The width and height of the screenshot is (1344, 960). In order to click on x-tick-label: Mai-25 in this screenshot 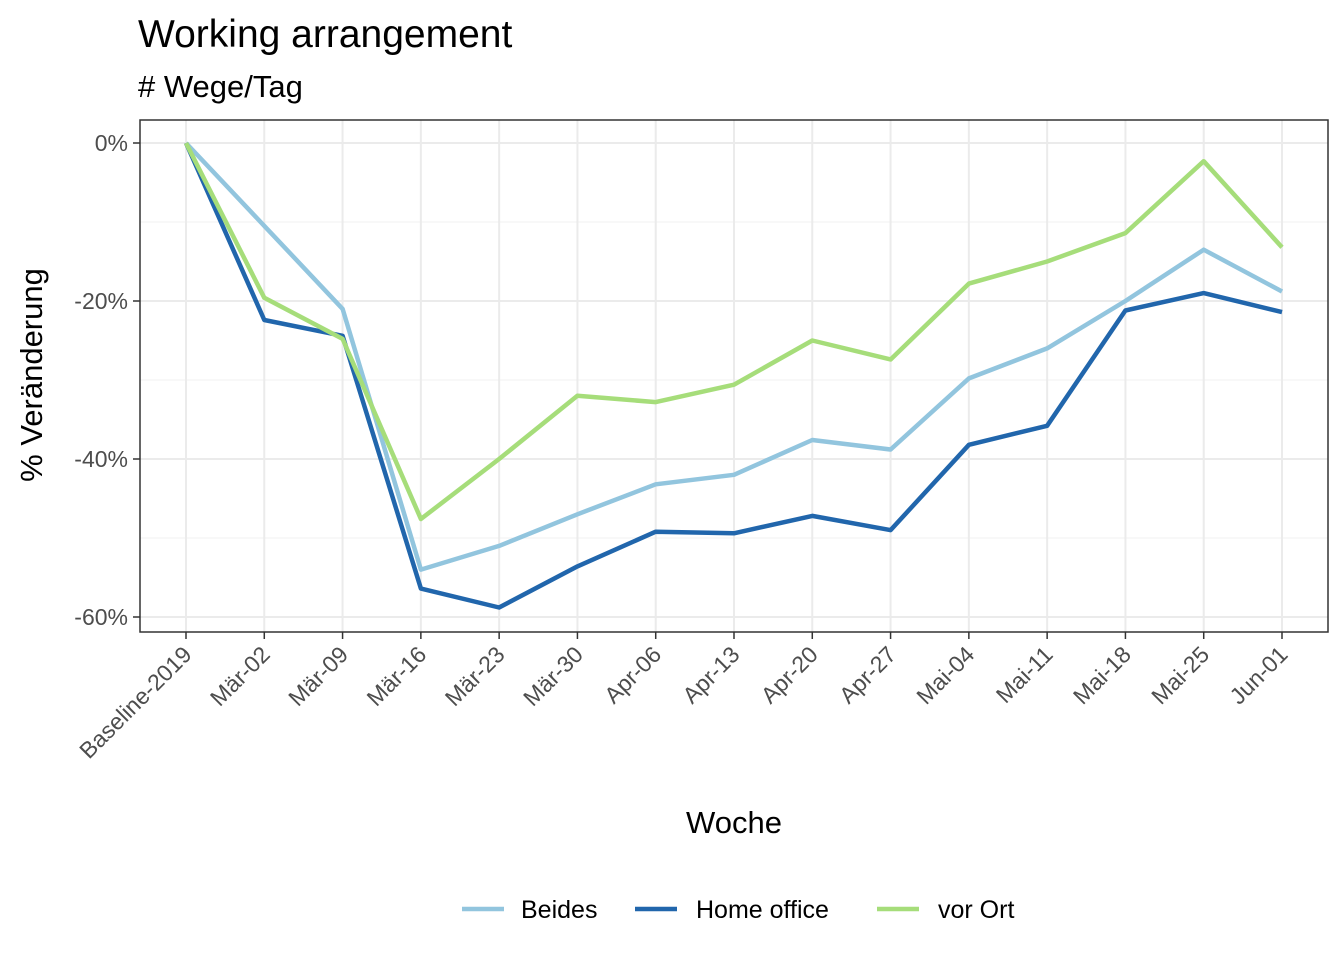, I will do `click(1180, 675)`.